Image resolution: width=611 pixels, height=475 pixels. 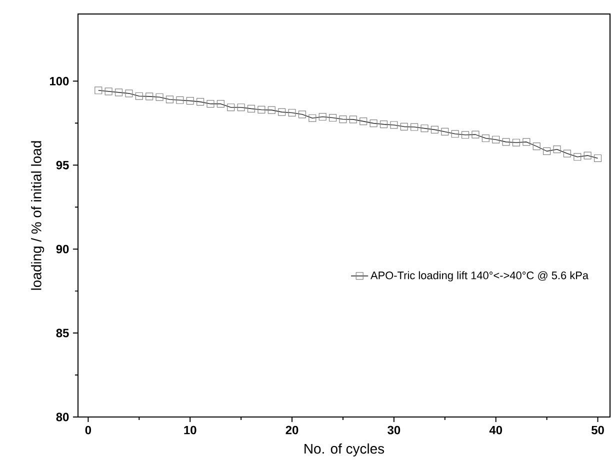 What do you see at coordinates (62, 249) in the screenshot?
I see `y-tick-label: 90` at bounding box center [62, 249].